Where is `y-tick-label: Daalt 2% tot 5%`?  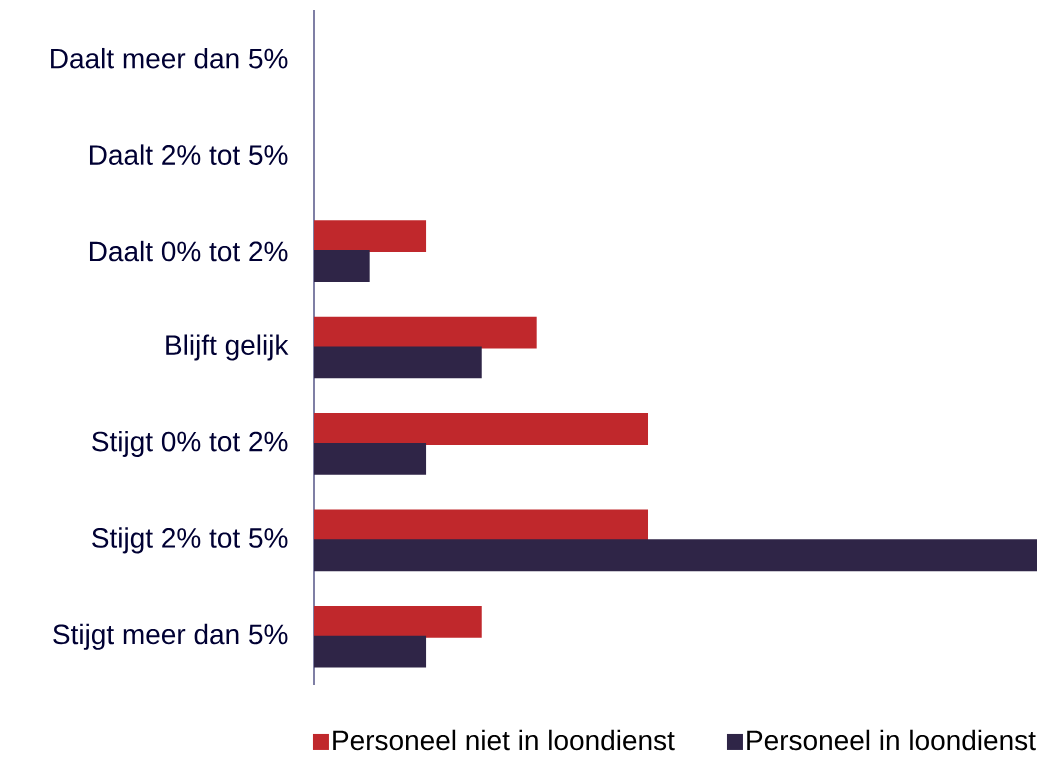
y-tick-label: Daalt 2% tot 5% is located at coordinates (188, 154).